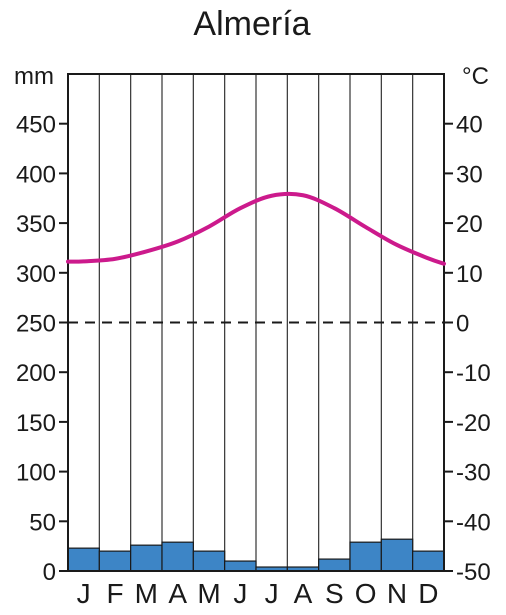 The height and width of the screenshot is (615, 506). I want to click on month-label: S, so click(334, 593).